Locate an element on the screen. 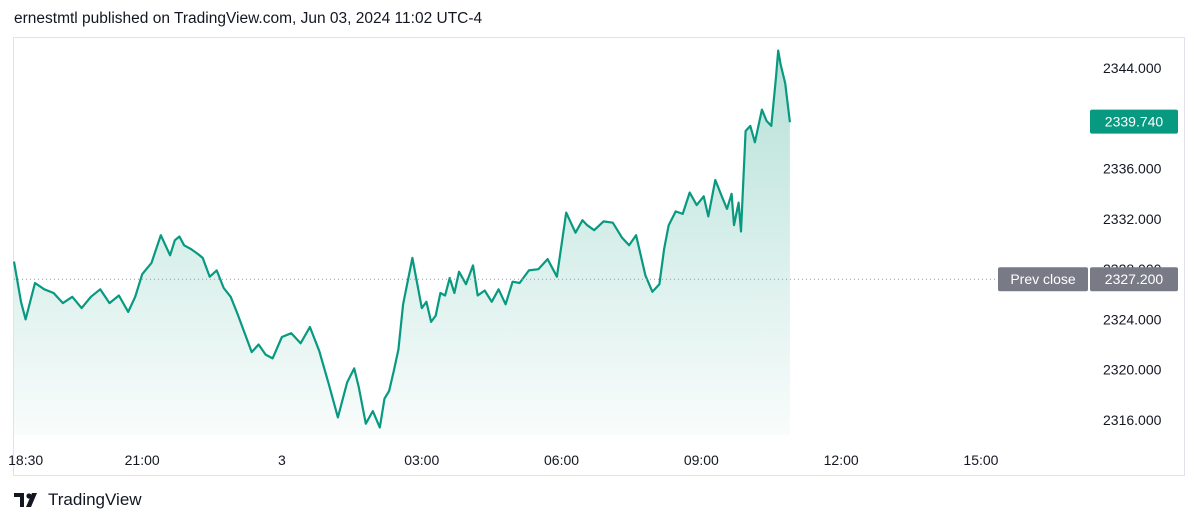  last-price-badge is located at coordinates (1134, 121).